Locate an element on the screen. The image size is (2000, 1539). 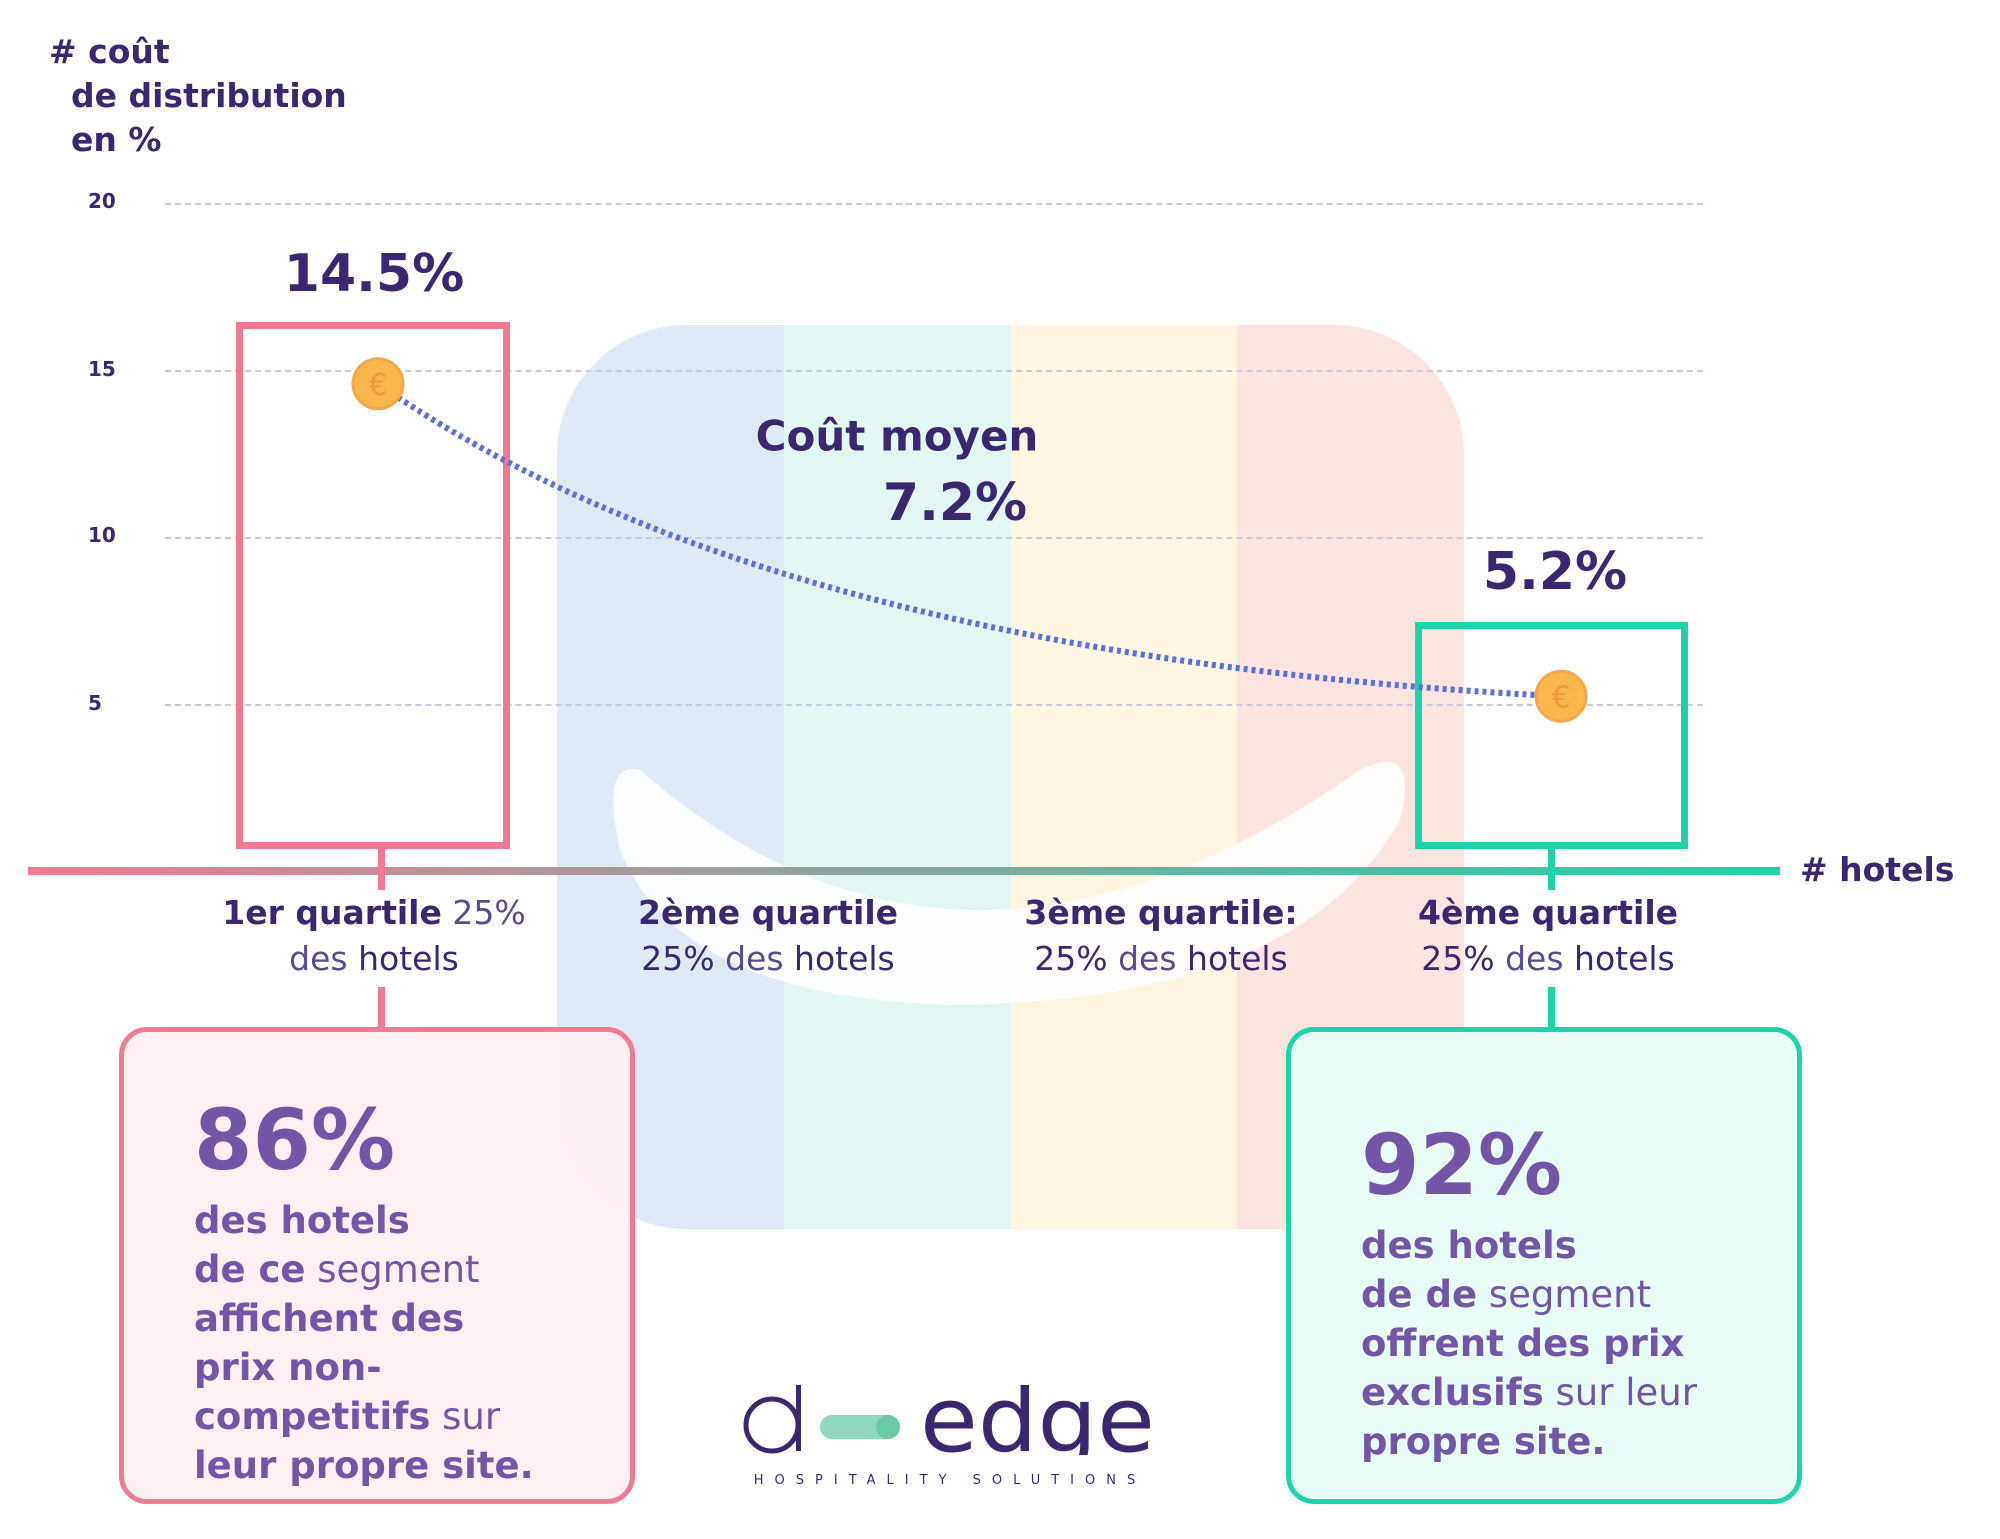
average-value: 7.2% is located at coordinates (955, 503).